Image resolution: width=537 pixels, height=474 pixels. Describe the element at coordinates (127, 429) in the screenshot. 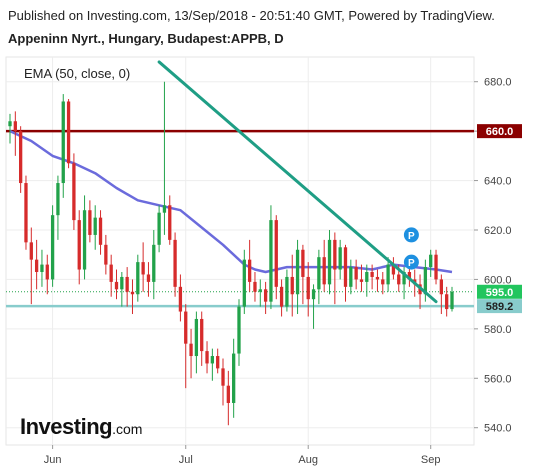

I see `logo-suffix-text: .com` at that location.